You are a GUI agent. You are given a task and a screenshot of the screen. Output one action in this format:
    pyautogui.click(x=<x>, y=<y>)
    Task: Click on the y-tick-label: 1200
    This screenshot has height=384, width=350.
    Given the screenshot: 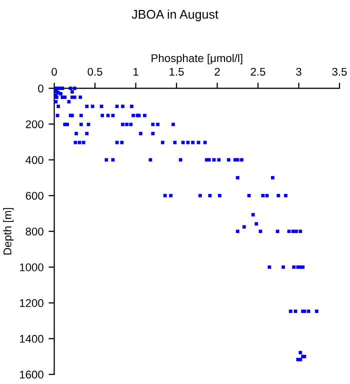 What is the action you would take?
    pyautogui.click(x=32, y=303)
    